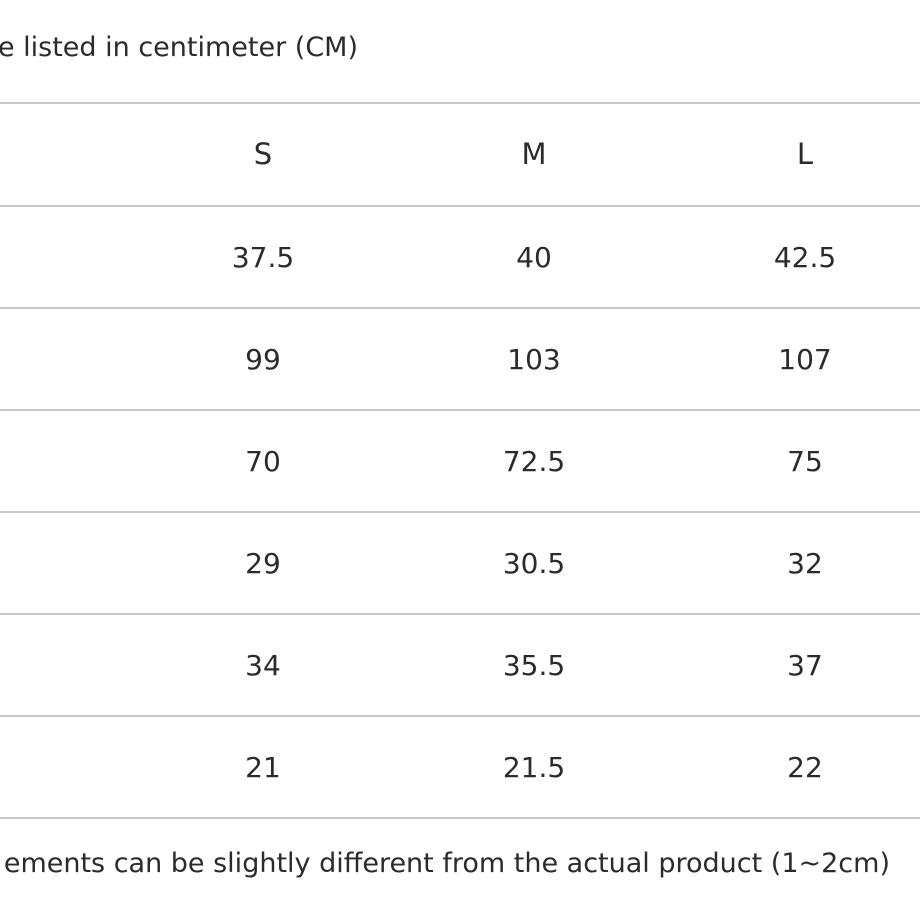 This screenshot has width=920, height=920. I want to click on table-header-row: S M L, so click(460, 154).